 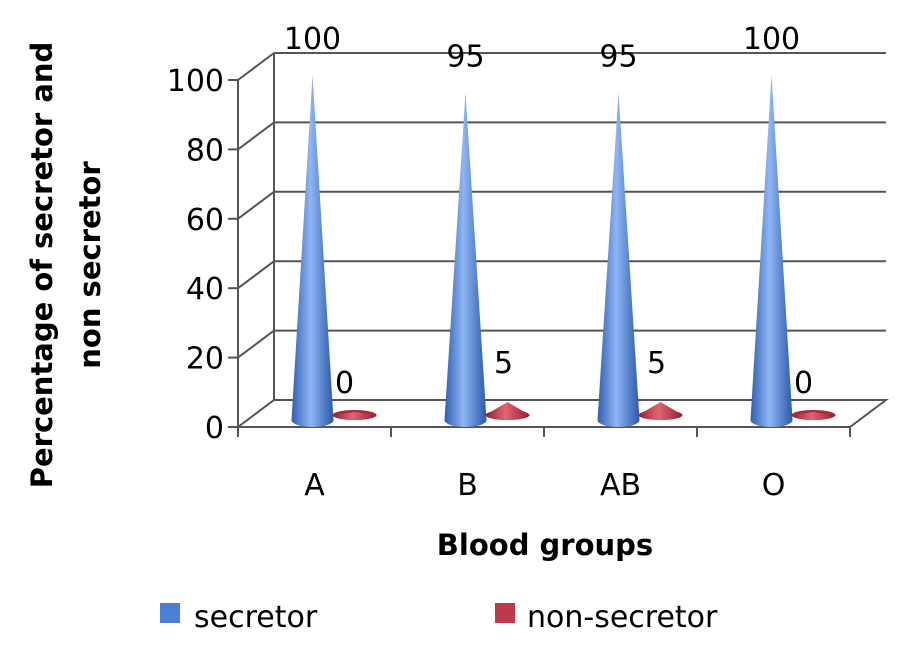 I want to click on y-tick-label: 80, so click(x=205, y=150).